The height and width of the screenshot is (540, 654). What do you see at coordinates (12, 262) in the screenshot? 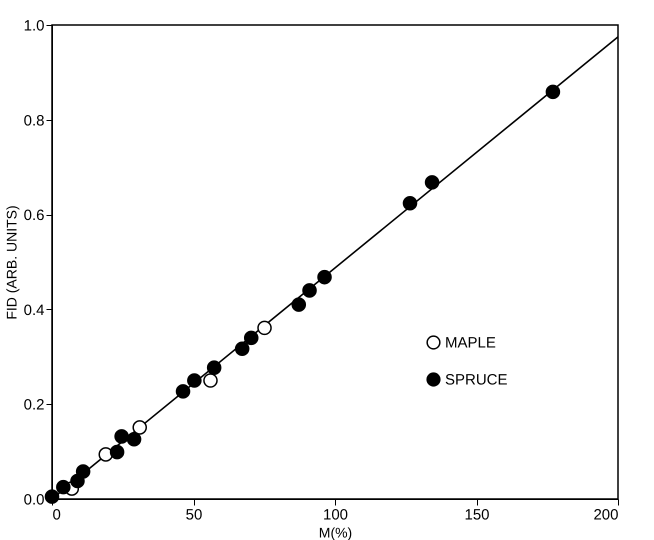
I see `y-axis-title: FID (ARB. UNITS)` at bounding box center [12, 262].